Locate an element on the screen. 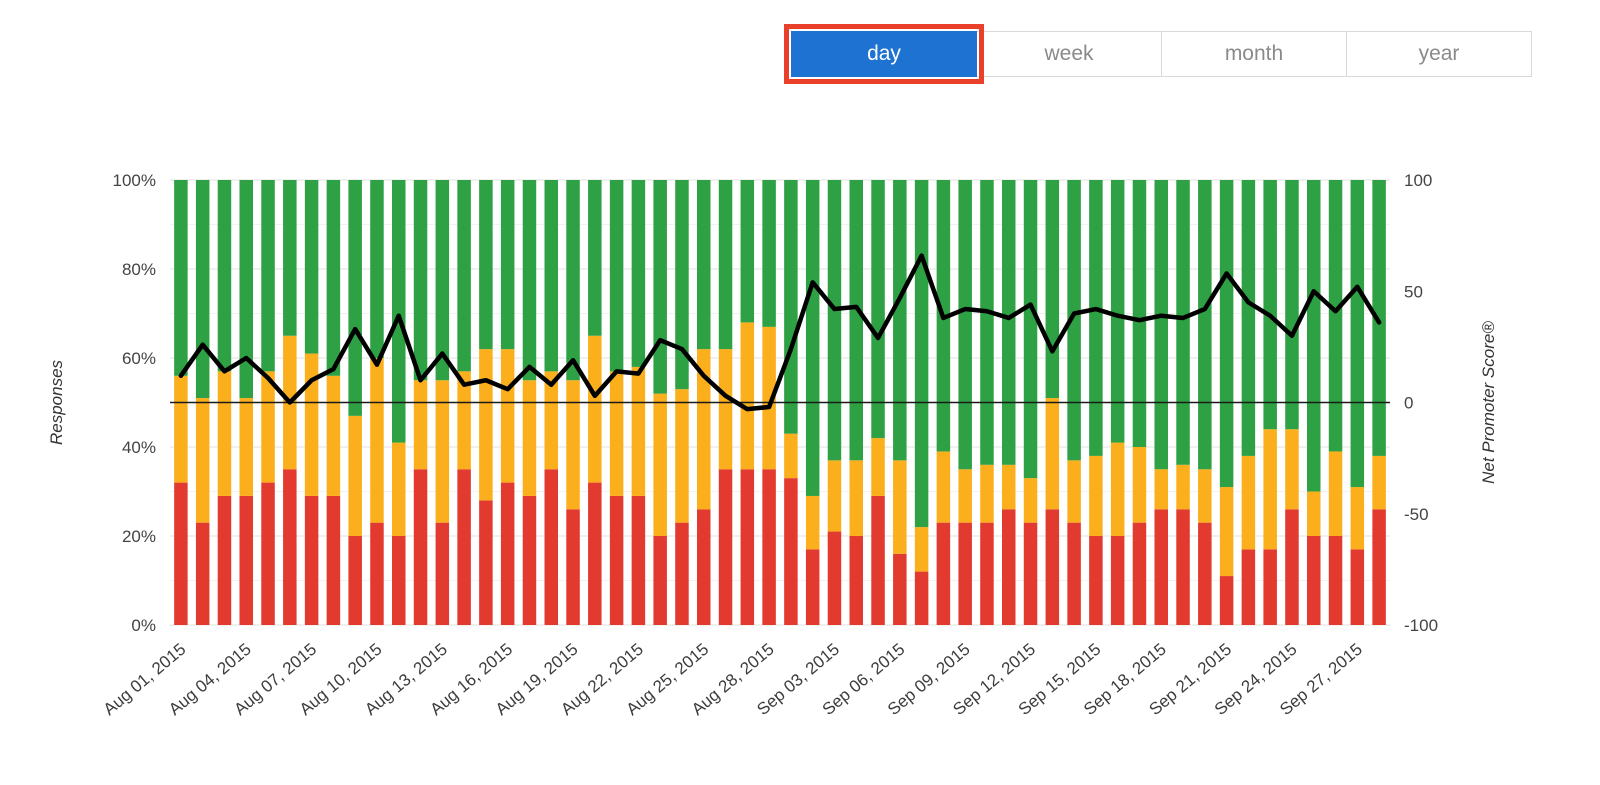 The image size is (1600, 785). interval-button-month: month is located at coordinates (1254, 54).